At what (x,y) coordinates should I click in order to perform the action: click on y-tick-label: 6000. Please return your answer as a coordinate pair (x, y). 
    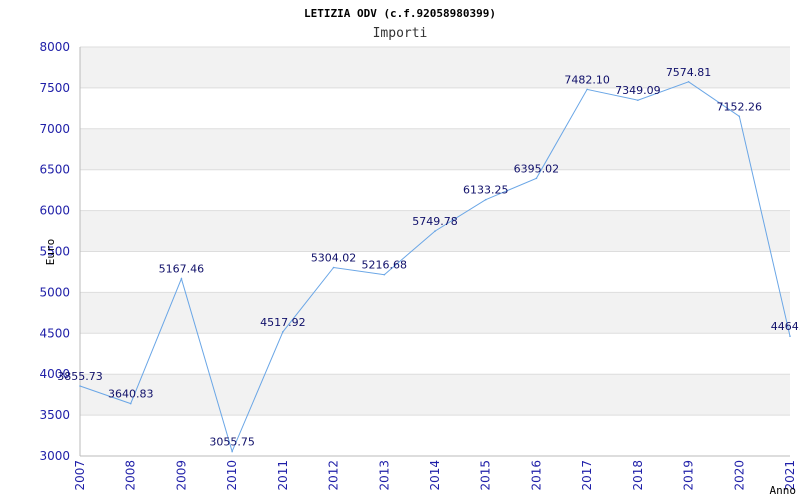
    Looking at the image, I should click on (54, 211).